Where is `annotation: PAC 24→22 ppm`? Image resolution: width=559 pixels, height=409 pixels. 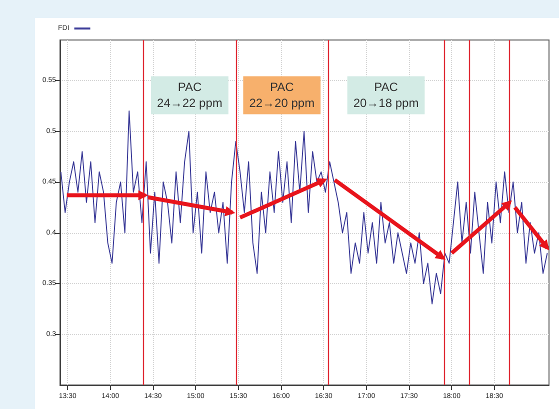 annotation: PAC 24→22 ppm is located at coordinates (189, 95).